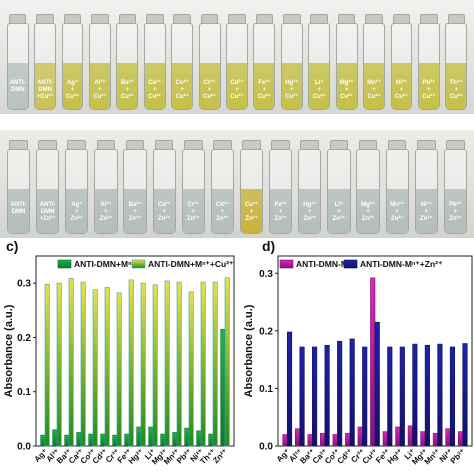  I want to click on vial-label: Cd²⁺ + Cu²⁺, so click(237, 90).